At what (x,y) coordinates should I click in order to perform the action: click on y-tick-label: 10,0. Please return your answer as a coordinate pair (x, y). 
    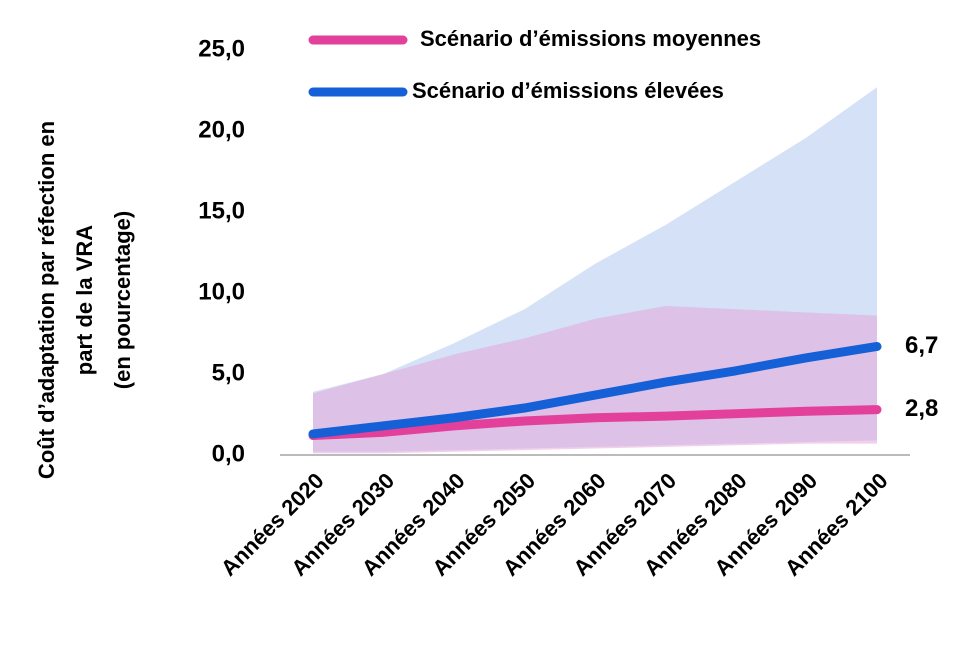
    Looking at the image, I should click on (221, 291).